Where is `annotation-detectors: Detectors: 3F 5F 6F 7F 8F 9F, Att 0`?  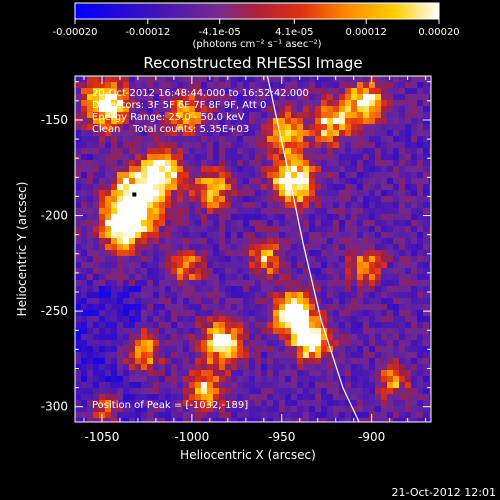 annotation-detectors: Detectors: 3F 5F 6F 7F 8F 9F, Att 0 is located at coordinates (179, 105).